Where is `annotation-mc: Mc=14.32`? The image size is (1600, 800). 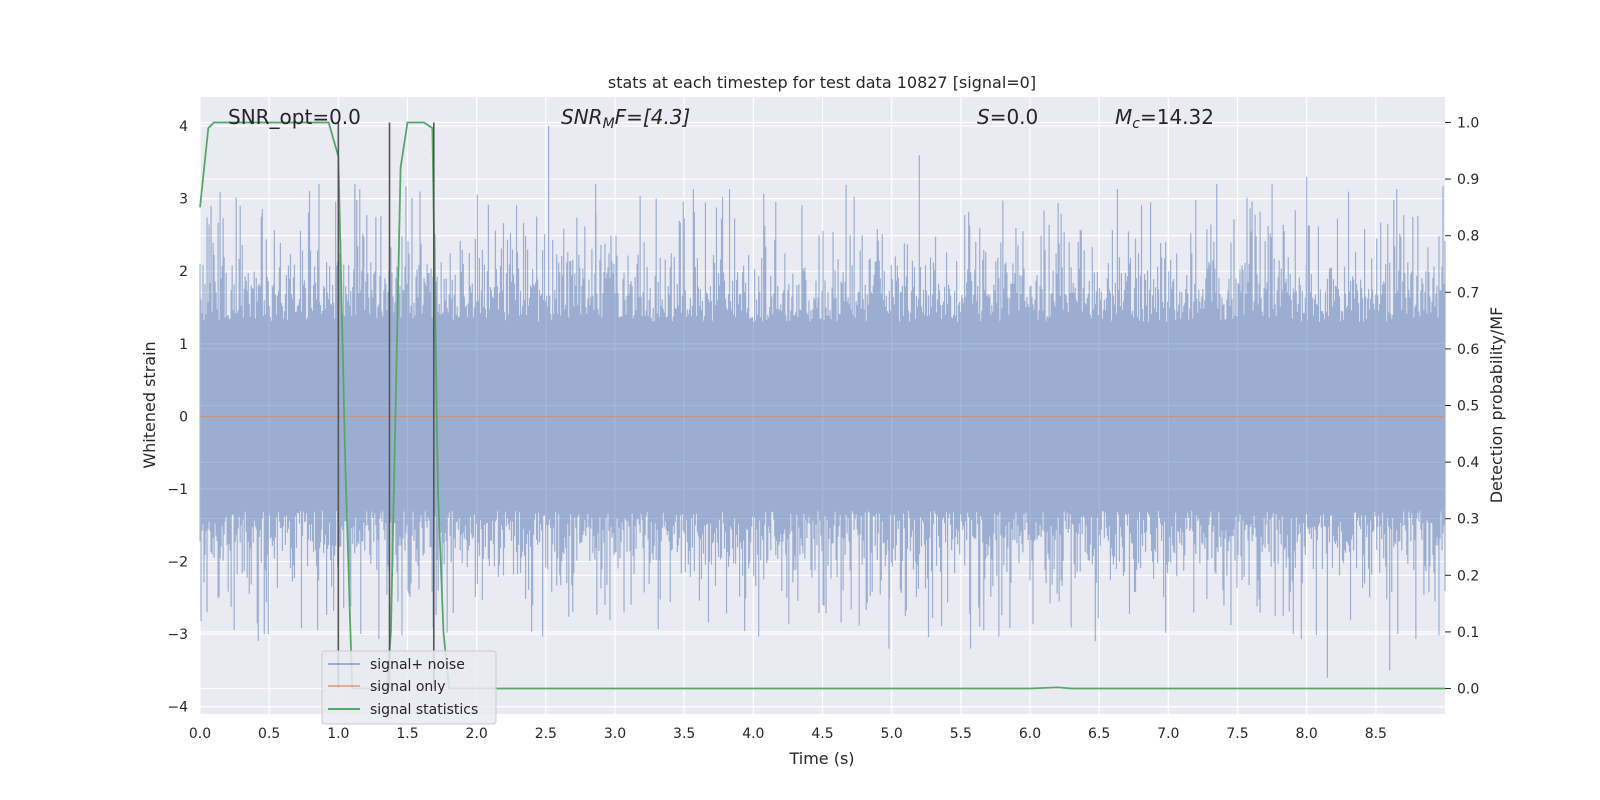
annotation-mc: Mc=14.32 is located at coordinates (1164, 118).